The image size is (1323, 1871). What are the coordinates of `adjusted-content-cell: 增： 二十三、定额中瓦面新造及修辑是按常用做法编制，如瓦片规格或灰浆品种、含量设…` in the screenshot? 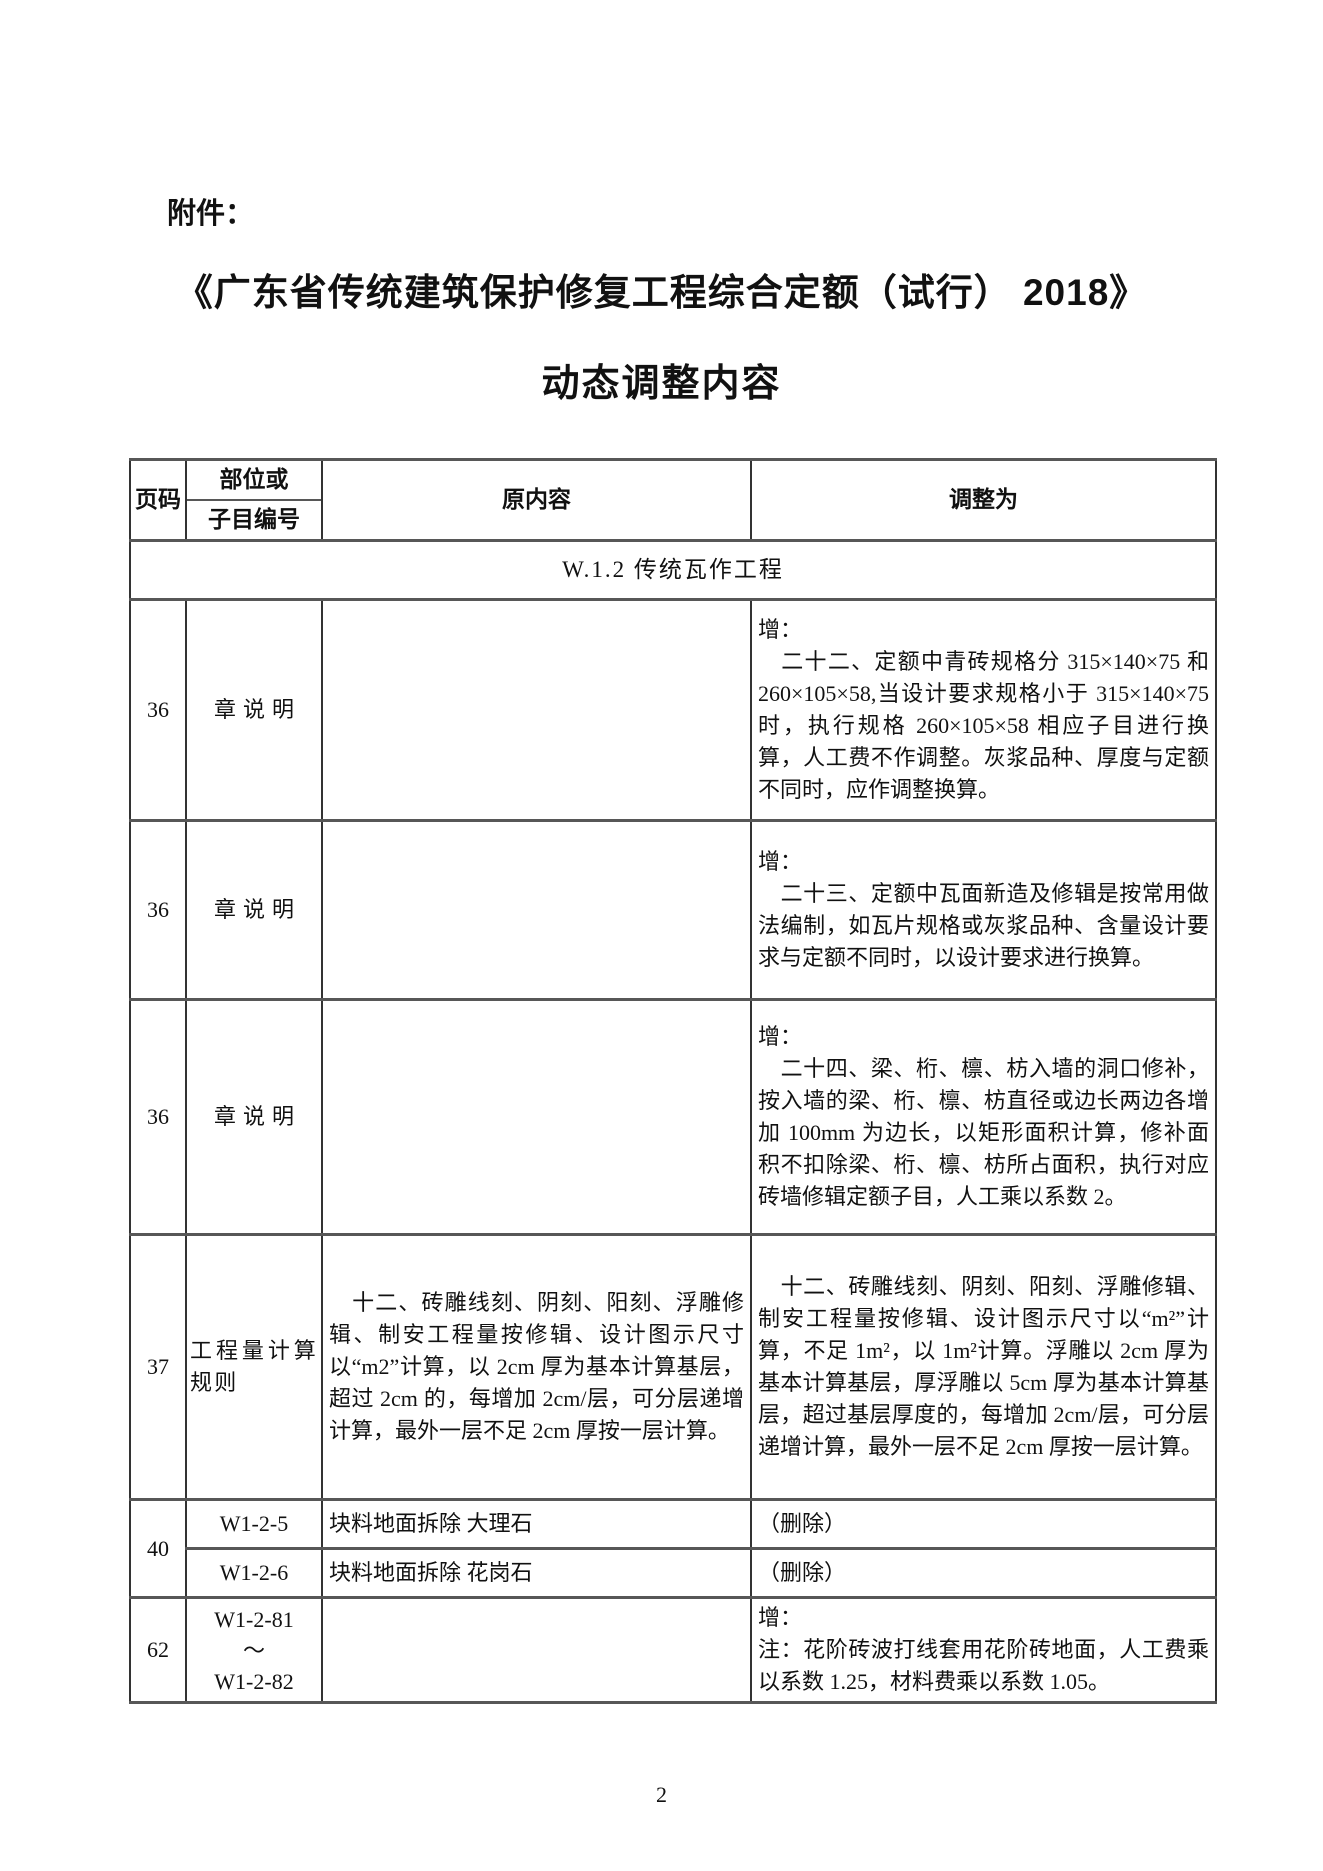 It's located at (983, 910).